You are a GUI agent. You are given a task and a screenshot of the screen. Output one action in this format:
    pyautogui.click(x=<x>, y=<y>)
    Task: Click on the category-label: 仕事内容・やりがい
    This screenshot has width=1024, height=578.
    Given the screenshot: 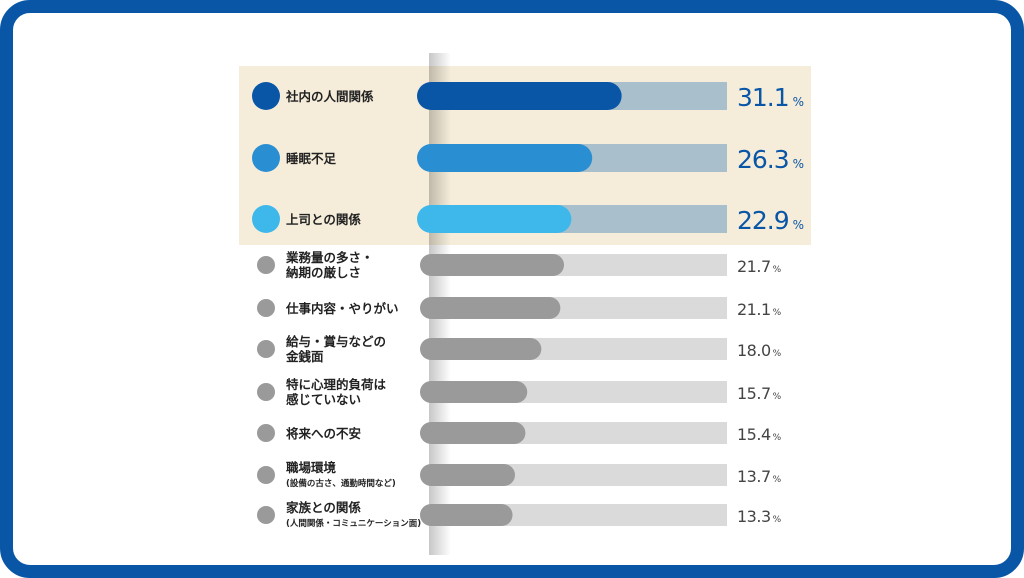 What is the action you would take?
    pyautogui.click(x=342, y=308)
    